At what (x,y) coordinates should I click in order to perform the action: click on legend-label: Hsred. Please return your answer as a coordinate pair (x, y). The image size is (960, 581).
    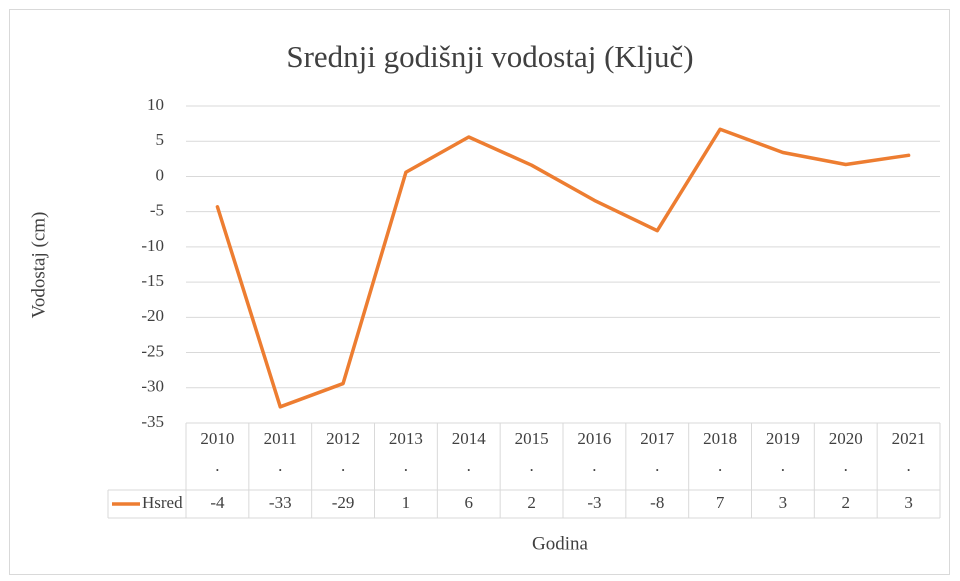
    Looking at the image, I should click on (162, 502).